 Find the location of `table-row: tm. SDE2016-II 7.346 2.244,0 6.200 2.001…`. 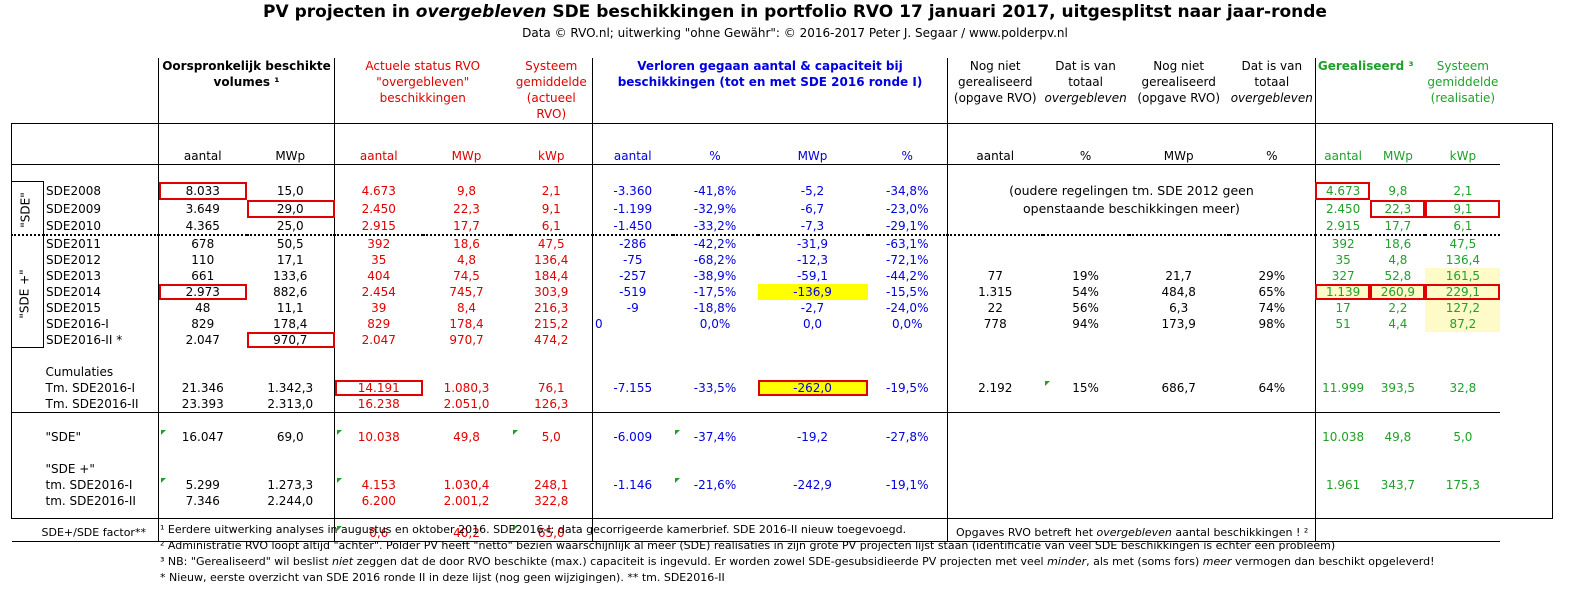

table-row: tm. SDE2016-II 7.346 2.244,0 6.200 2.001… is located at coordinates (756, 501).